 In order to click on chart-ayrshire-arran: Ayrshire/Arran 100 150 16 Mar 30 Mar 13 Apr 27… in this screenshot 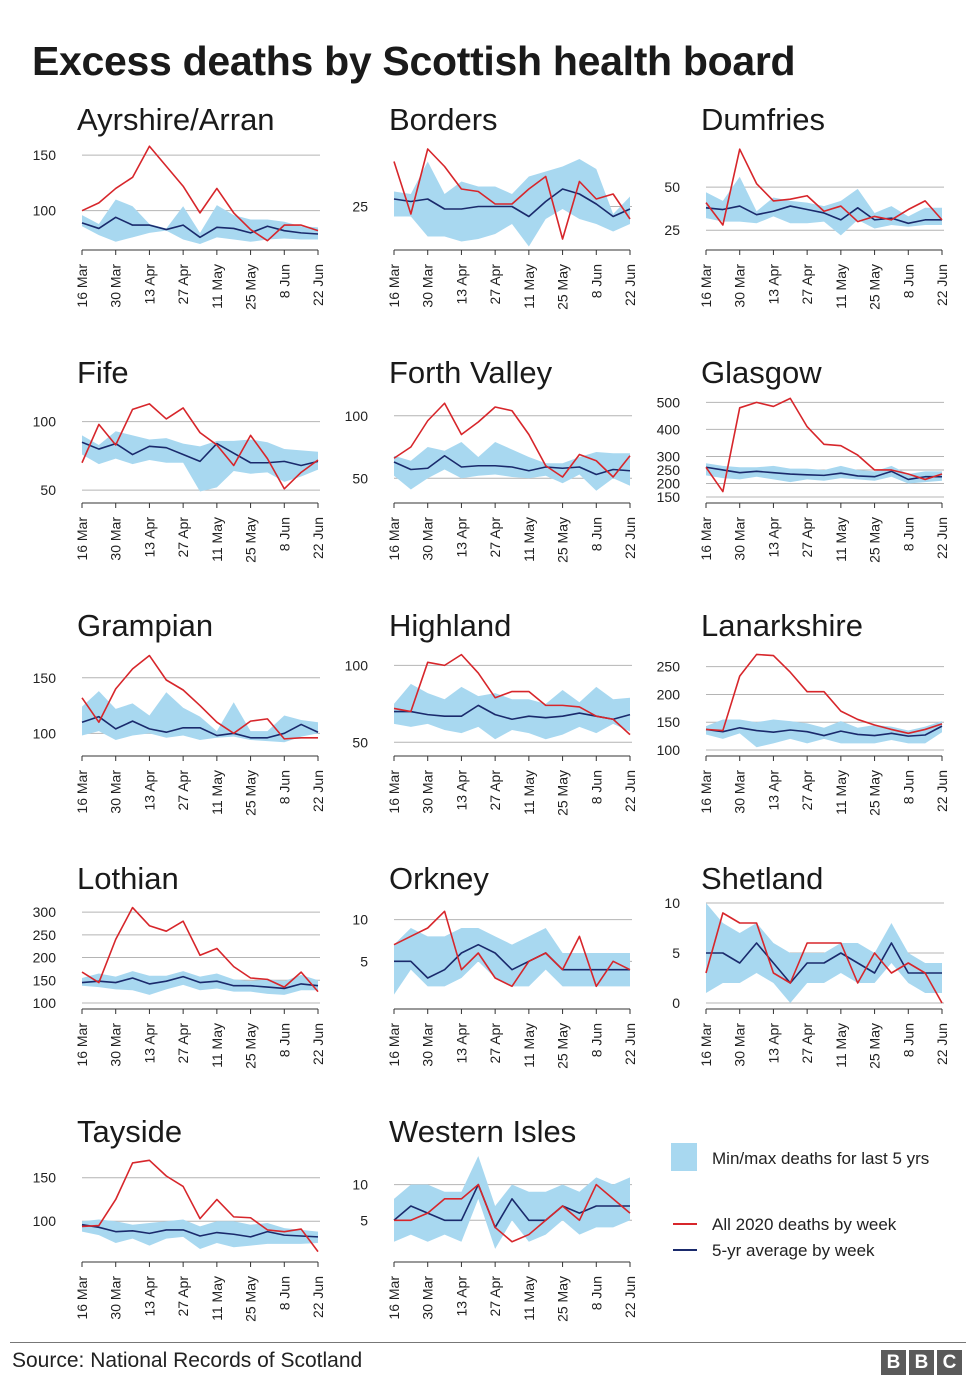, I will do `click(179, 206)`.